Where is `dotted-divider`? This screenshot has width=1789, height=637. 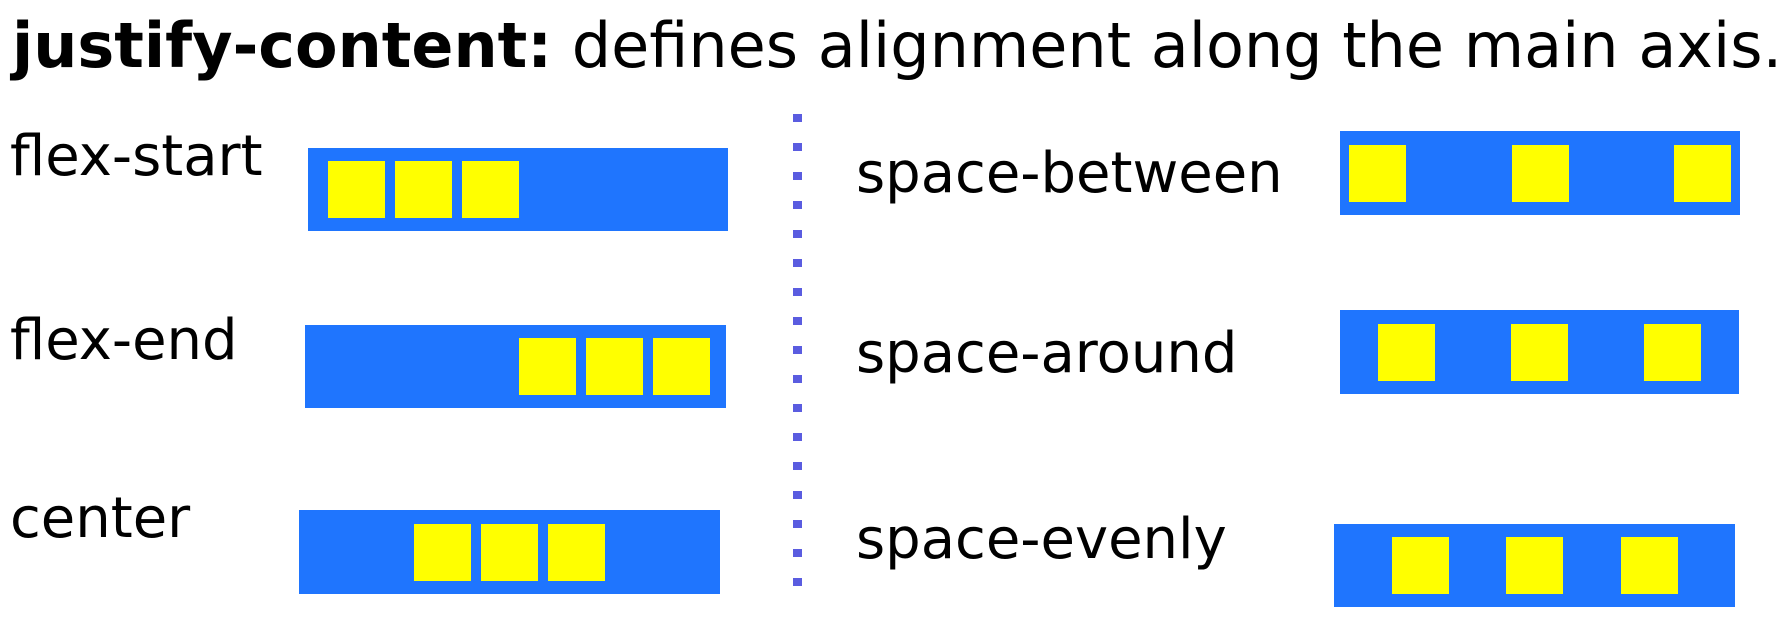
dotted-divider is located at coordinates (797, 354).